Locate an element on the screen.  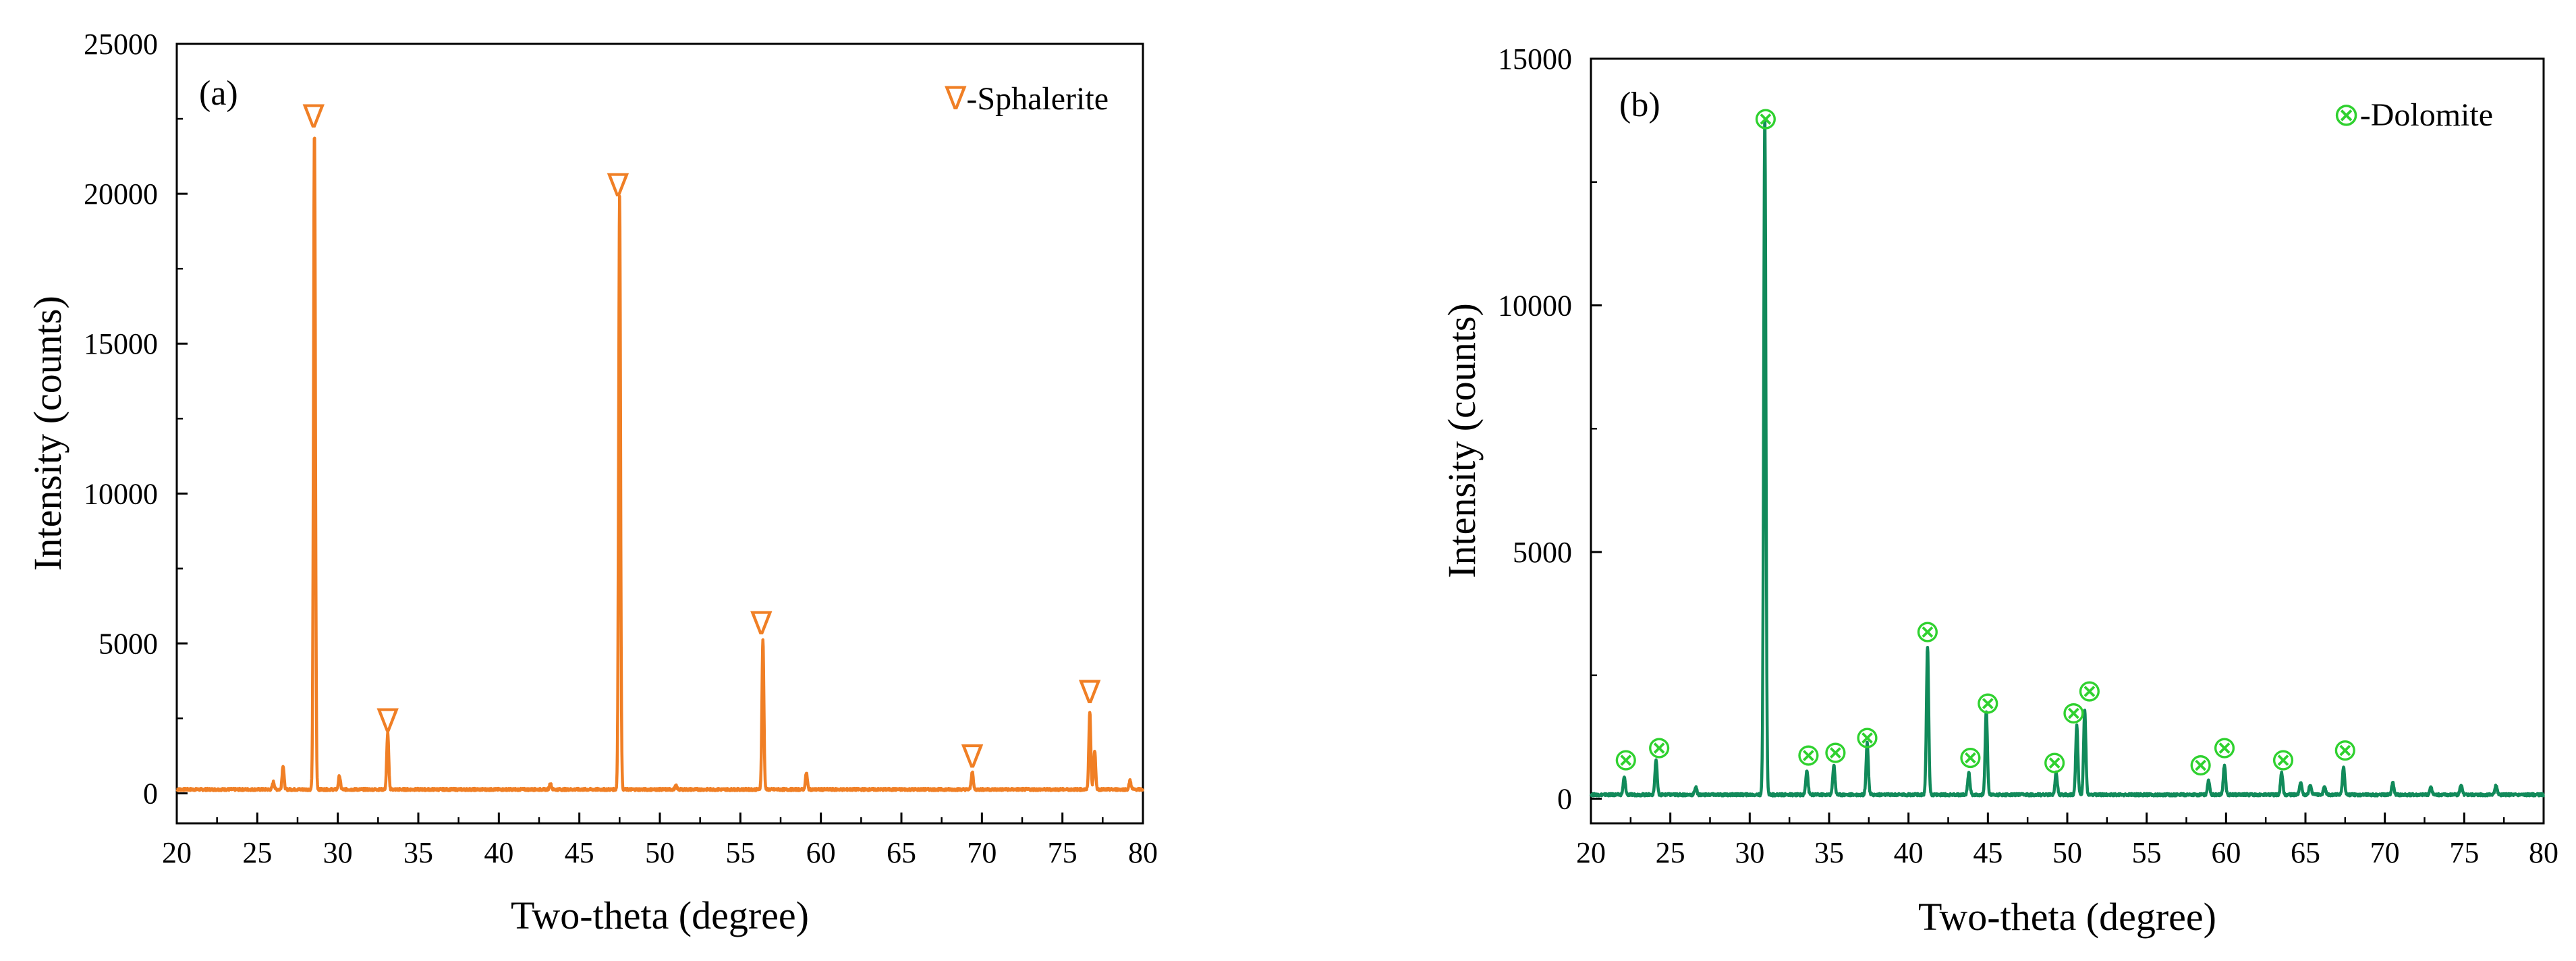
legend-b: ⊗-Dolomite is located at coordinates (2412, 115).